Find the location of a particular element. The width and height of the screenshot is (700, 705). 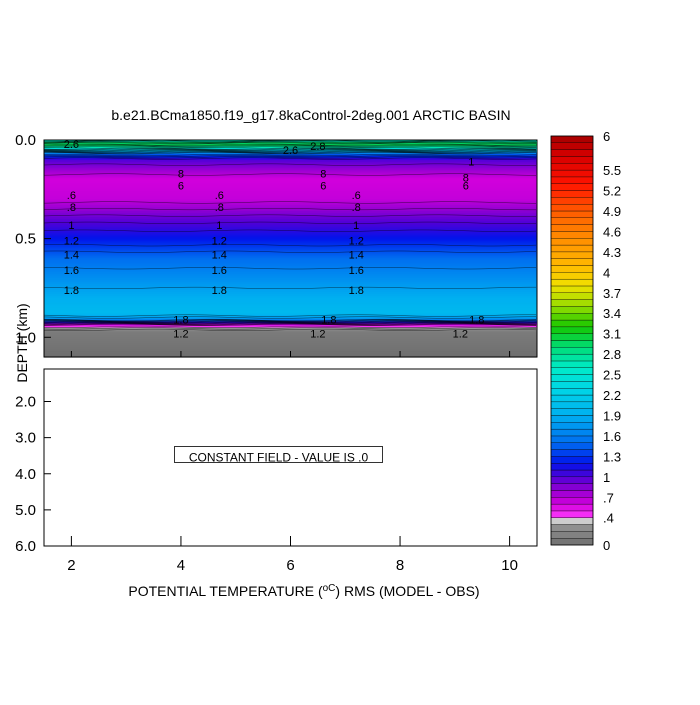

y-tick-label: 2.0 is located at coordinates (25, 402).